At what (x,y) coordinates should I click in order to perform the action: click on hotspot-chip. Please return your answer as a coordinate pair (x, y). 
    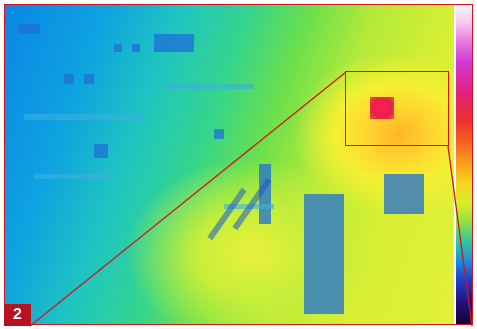
    Looking at the image, I should click on (382, 108).